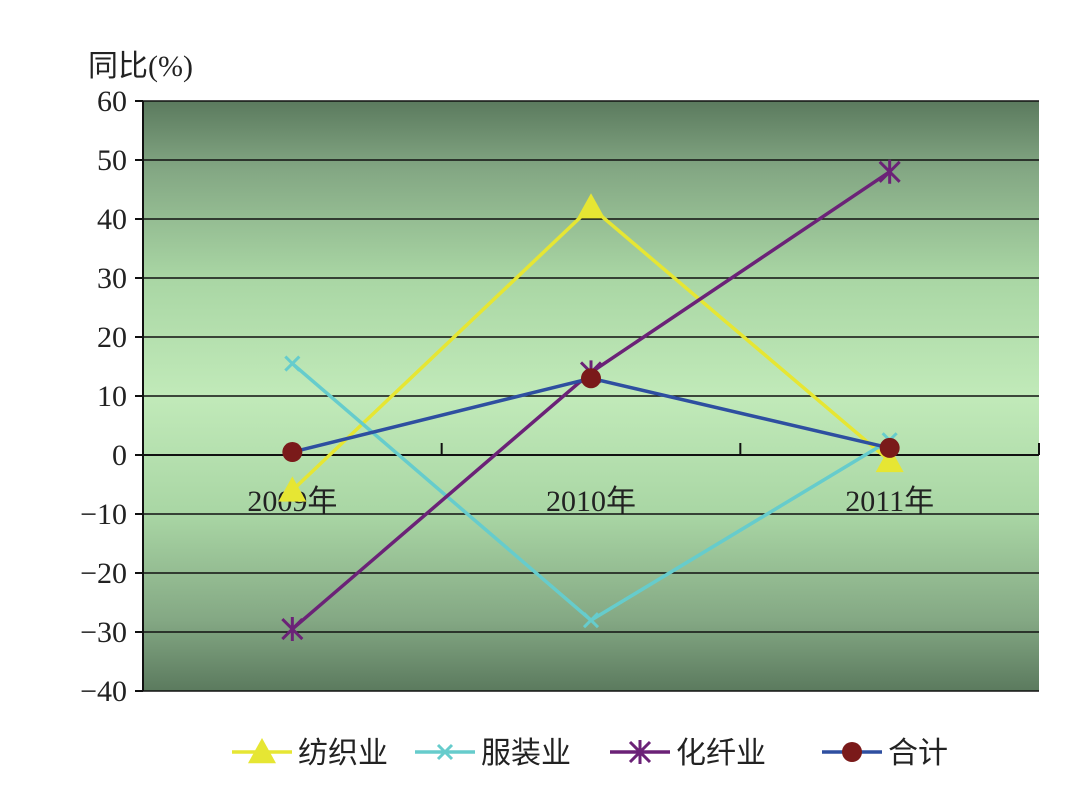 The image size is (1092, 802). What do you see at coordinates (112, 219) in the screenshot?
I see `y-tick-label: 40` at bounding box center [112, 219].